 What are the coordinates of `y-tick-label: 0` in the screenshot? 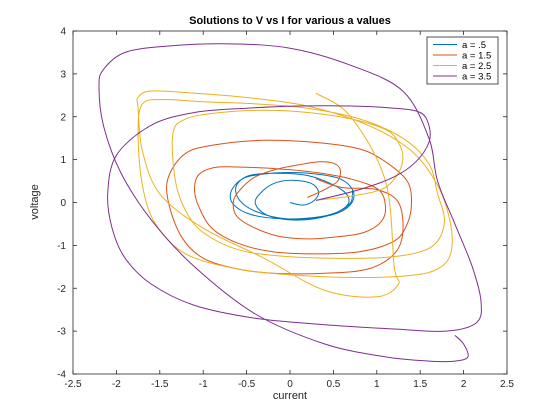 It's located at (63, 203).